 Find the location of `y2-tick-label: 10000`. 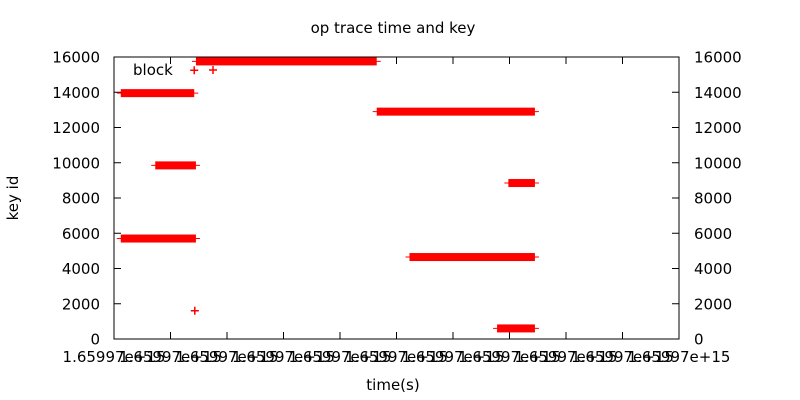

y2-tick-label: 10000 is located at coordinates (718, 163).